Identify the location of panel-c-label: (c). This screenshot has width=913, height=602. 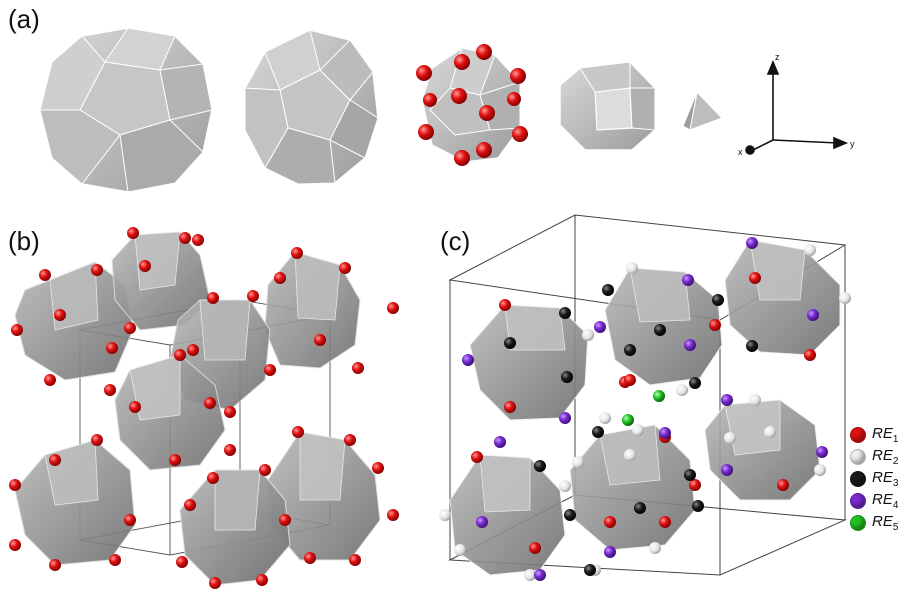
(455, 241).